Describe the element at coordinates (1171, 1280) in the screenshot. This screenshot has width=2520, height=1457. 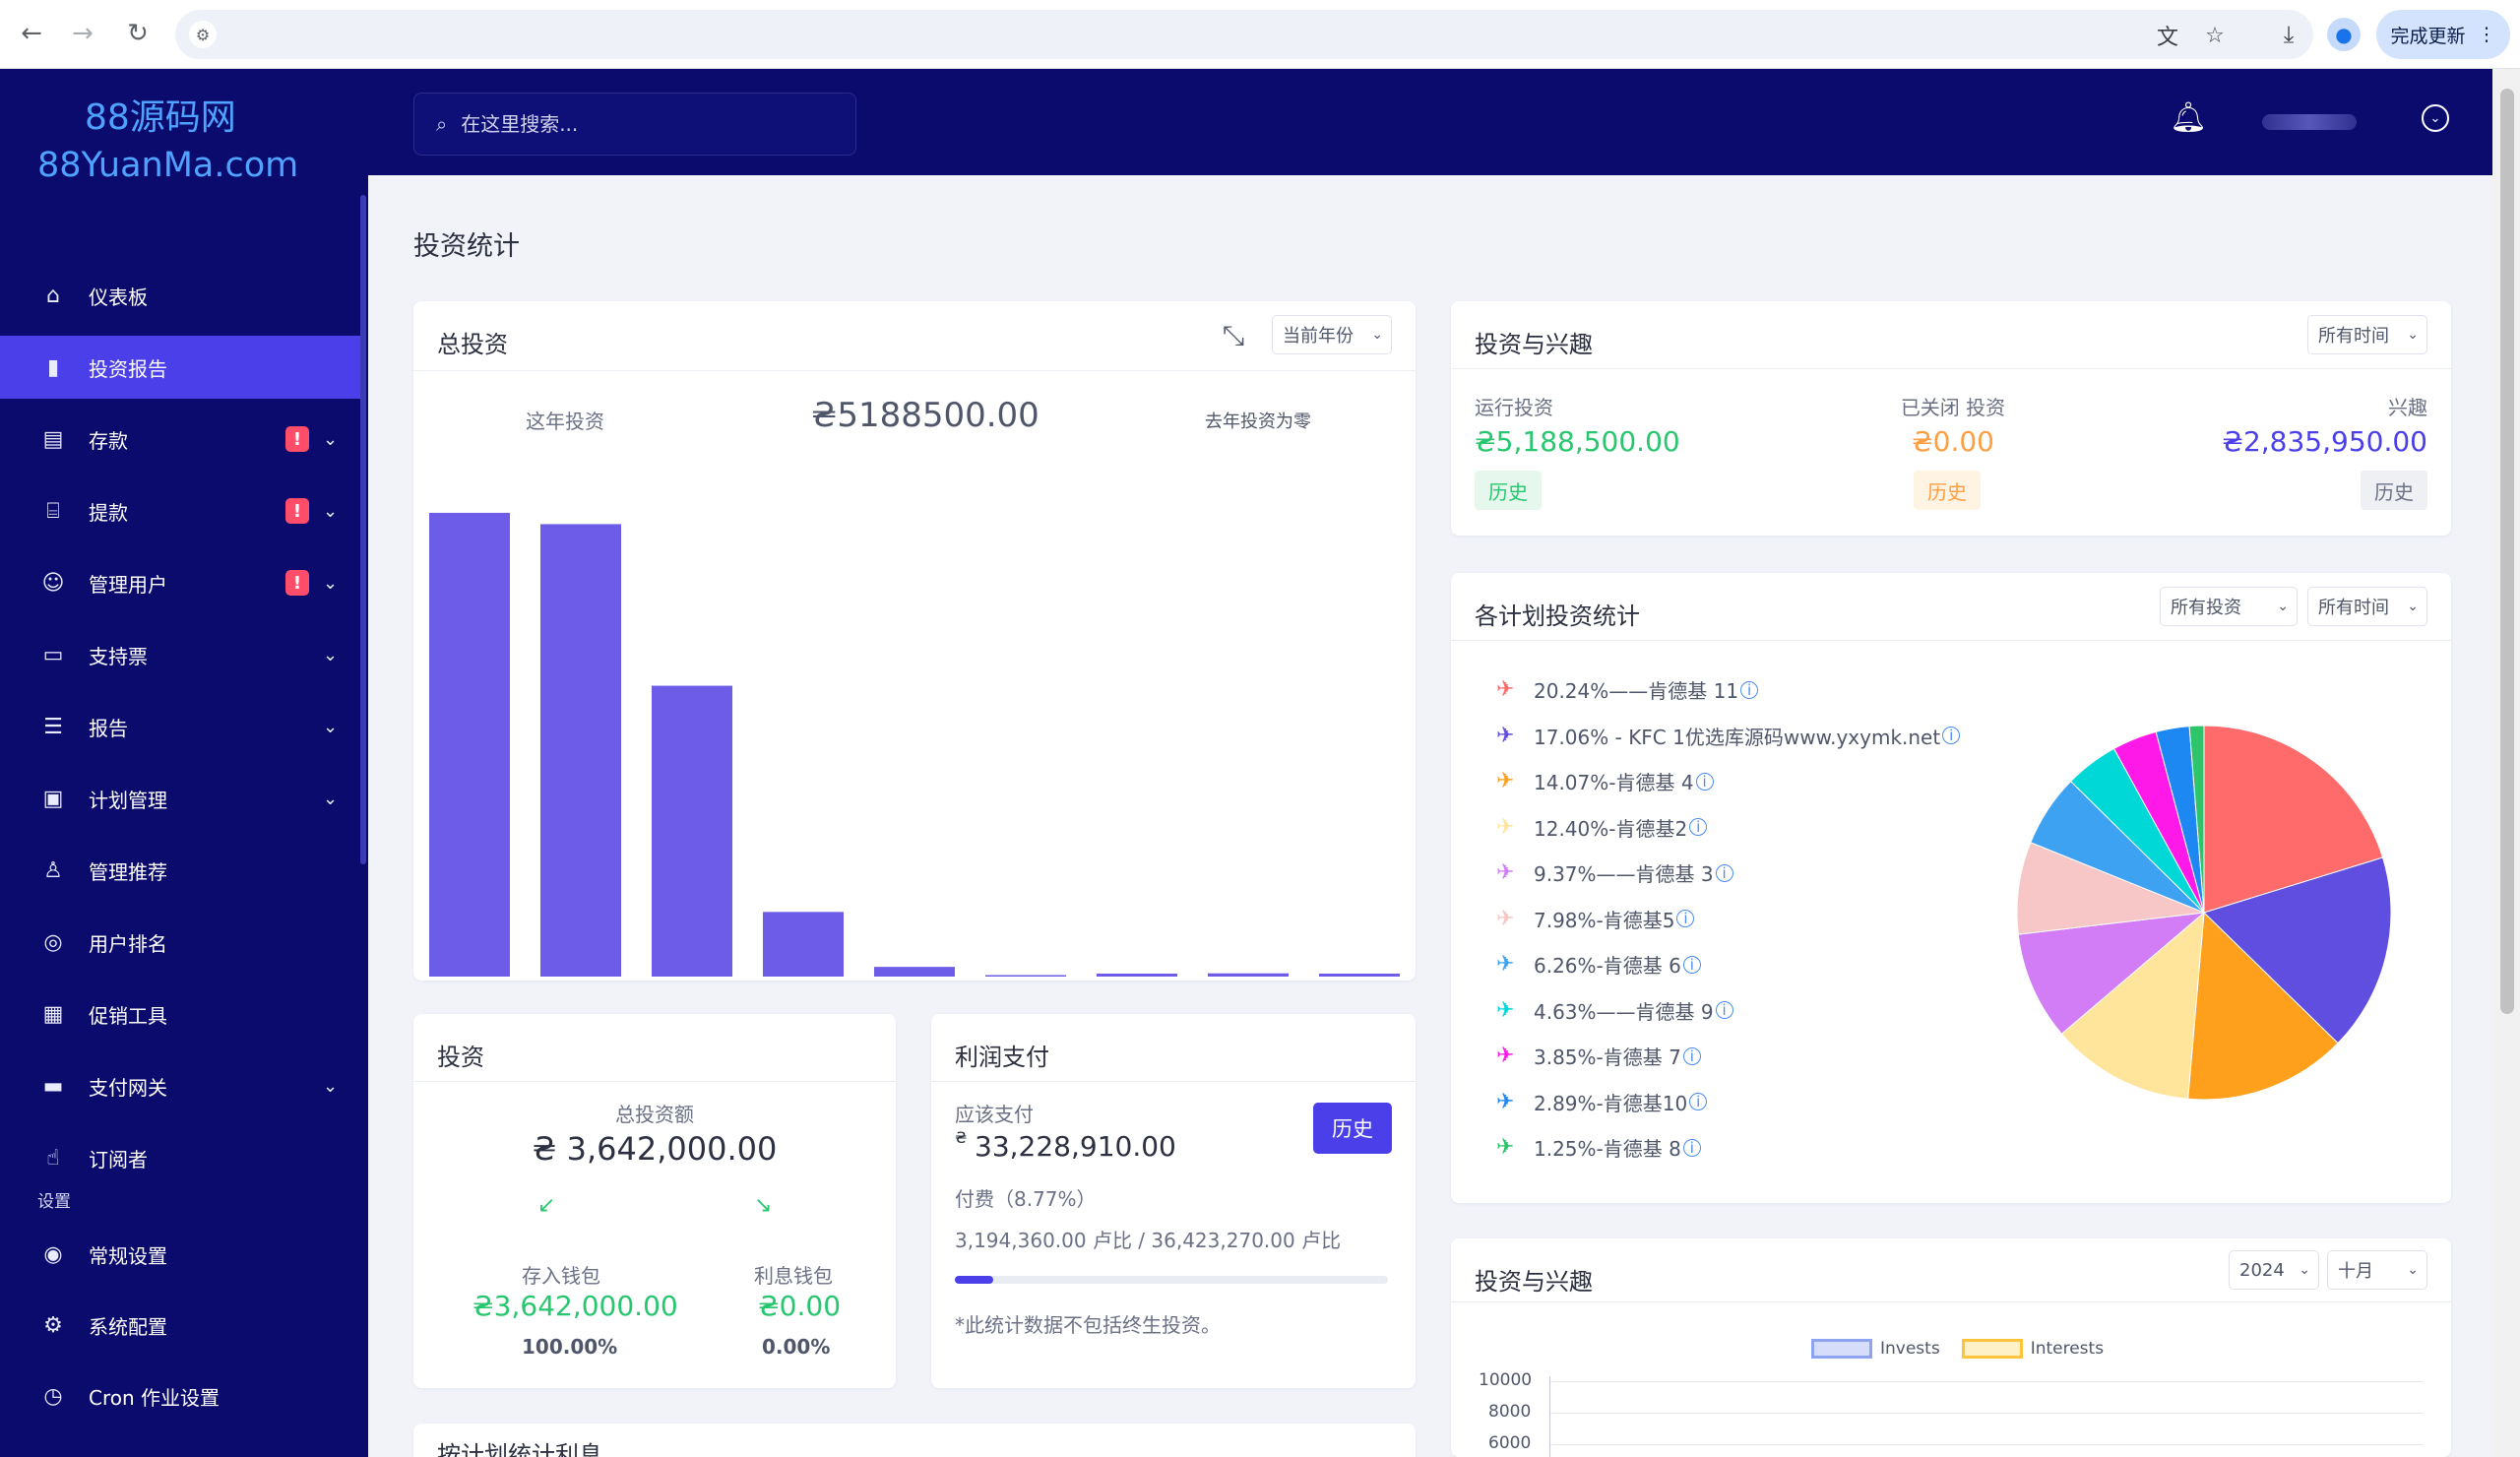
I see `fee-progress-track` at that location.